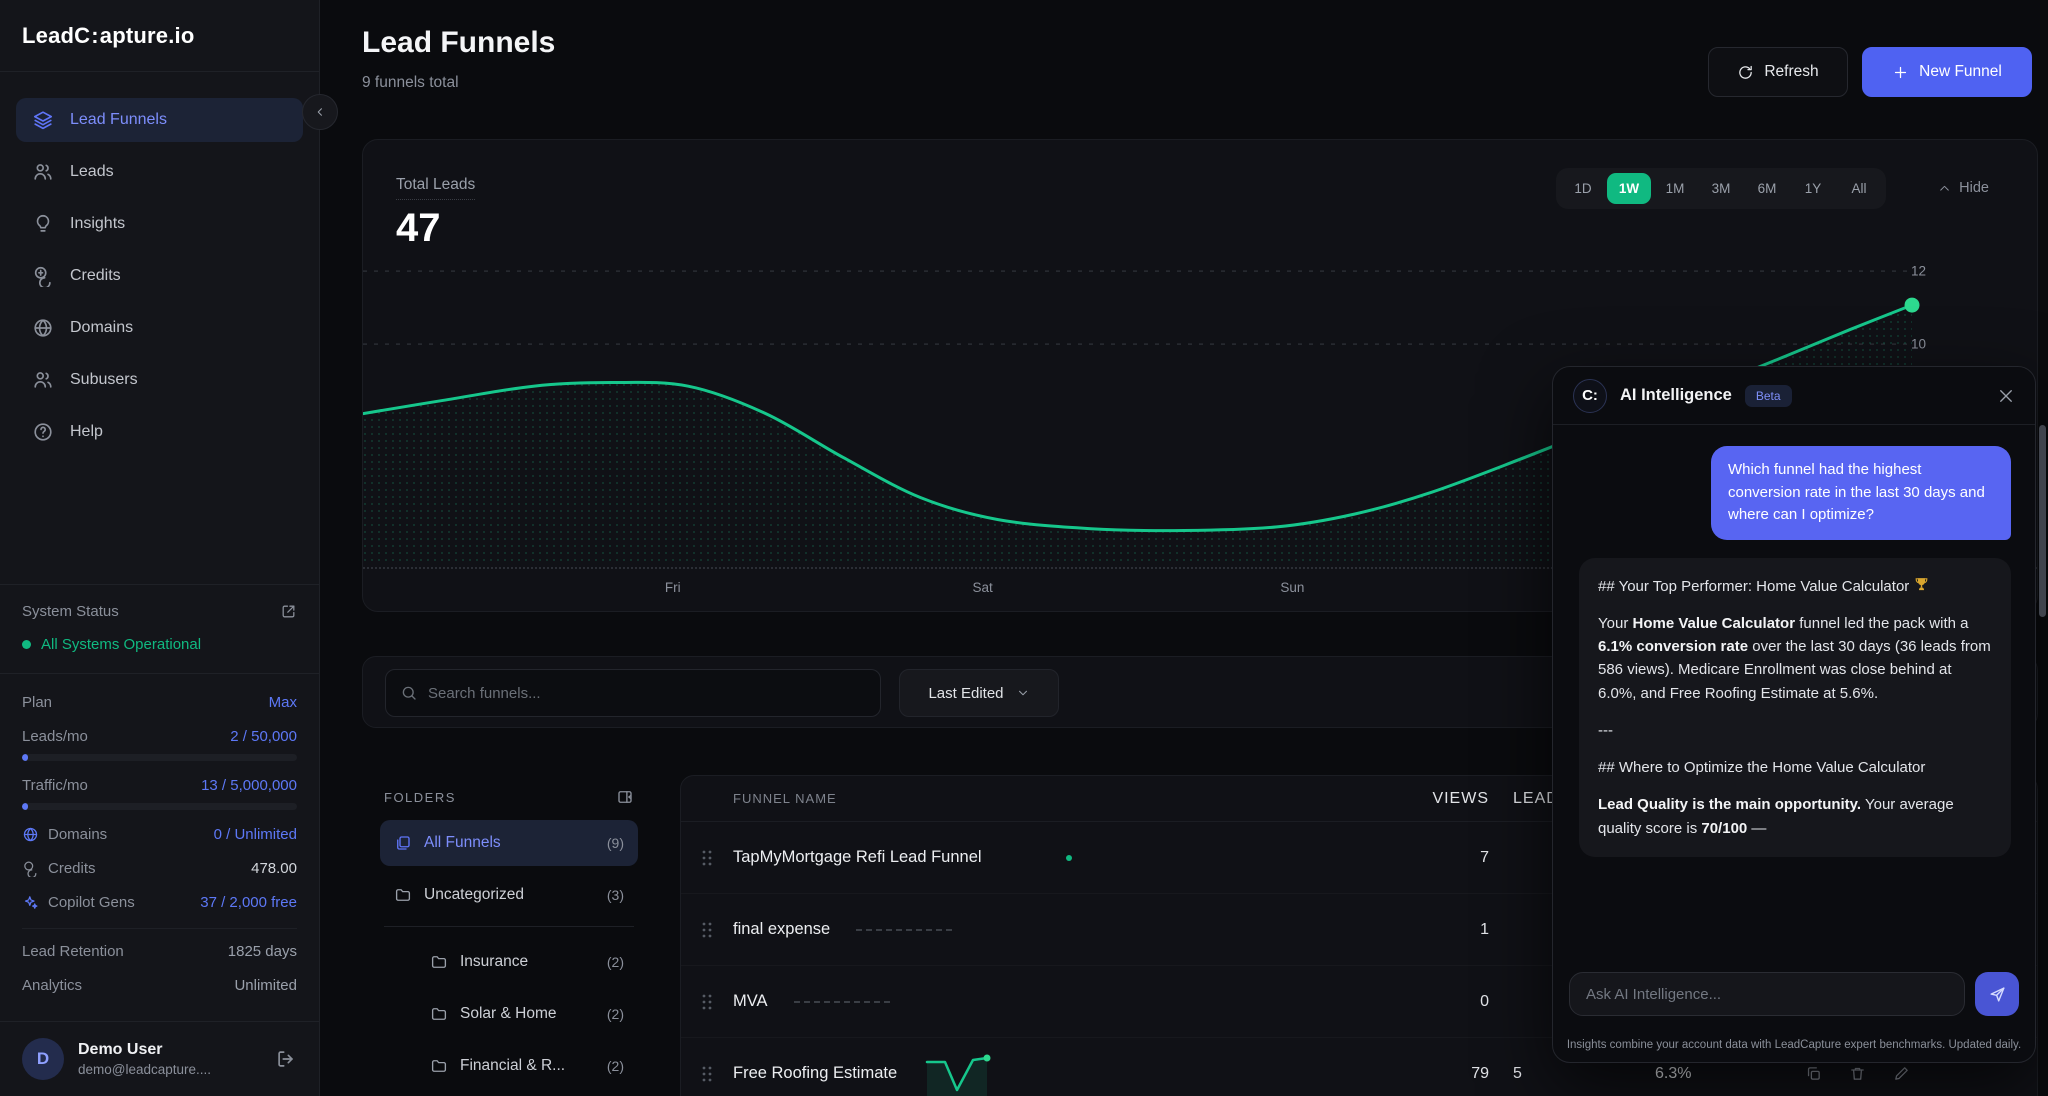 The height and width of the screenshot is (1096, 2048). I want to click on plus-icon, so click(1900, 72).